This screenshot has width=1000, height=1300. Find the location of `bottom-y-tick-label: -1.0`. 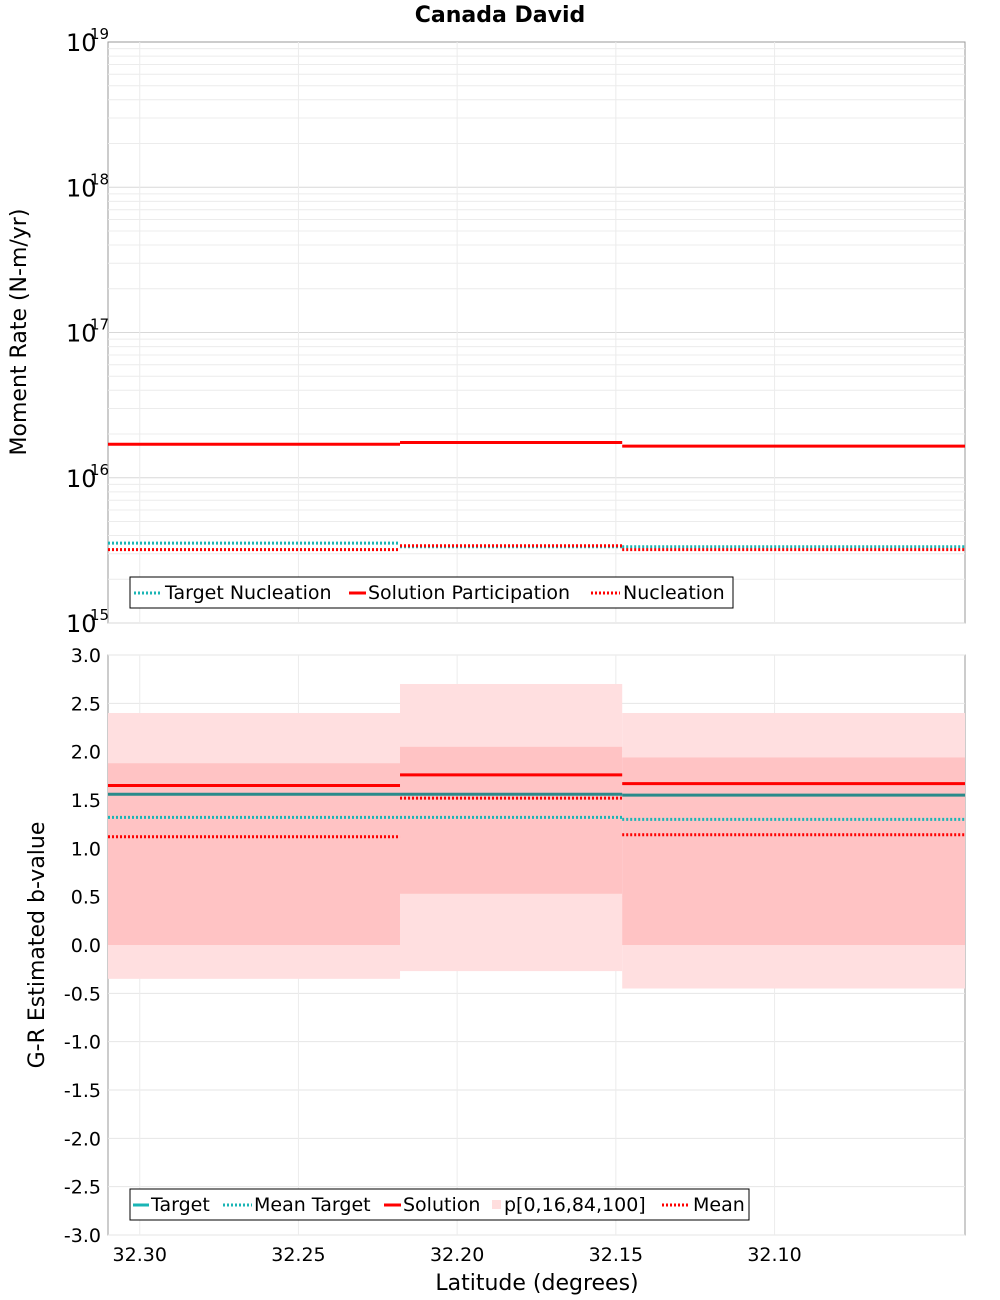

bottom-y-tick-label: -1.0 is located at coordinates (82, 1043).